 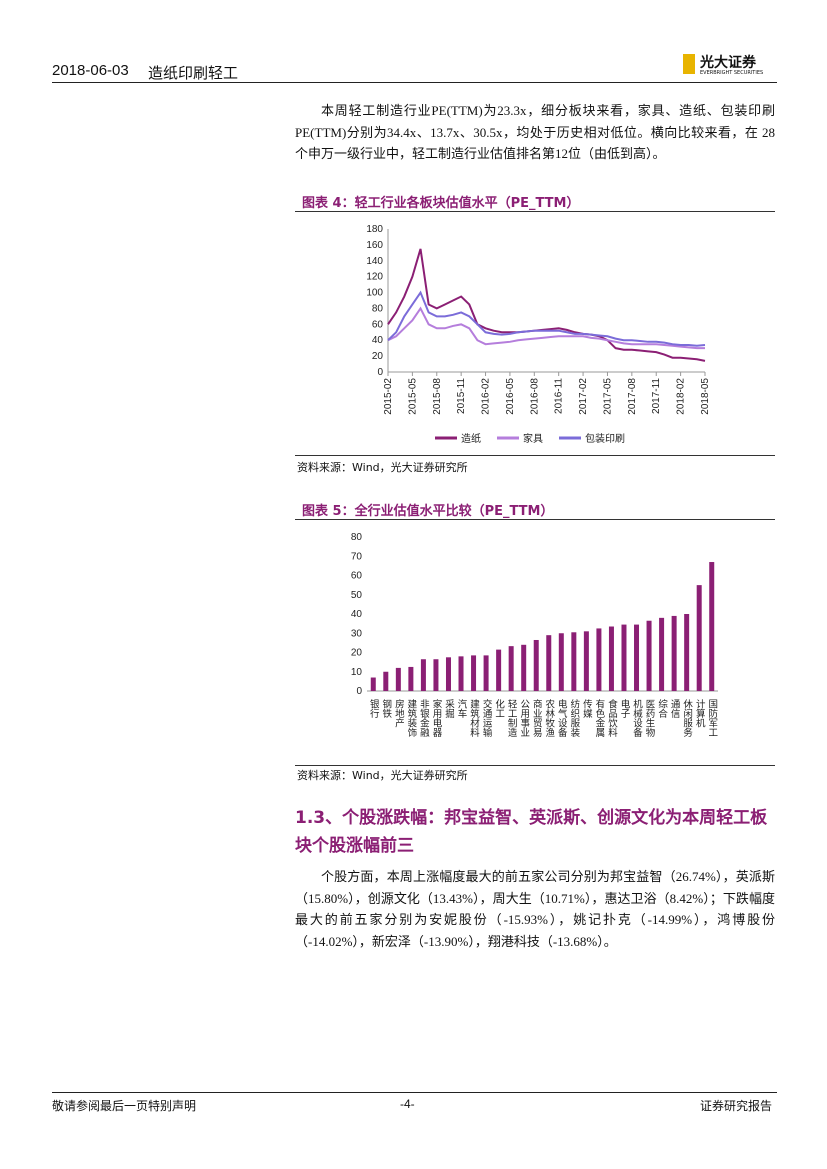 I want to click on y-tick-label: 10, so click(x=357, y=672).